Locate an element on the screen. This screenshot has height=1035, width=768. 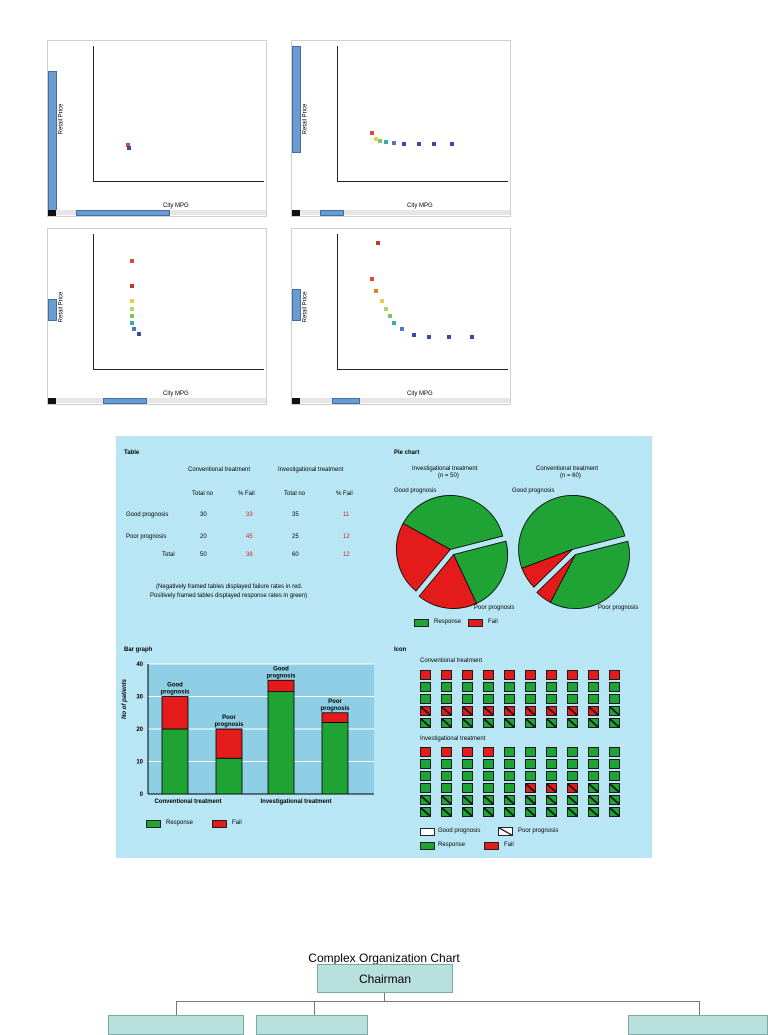
icon-conv-label: Conventional treatment is located at coordinates (451, 661).